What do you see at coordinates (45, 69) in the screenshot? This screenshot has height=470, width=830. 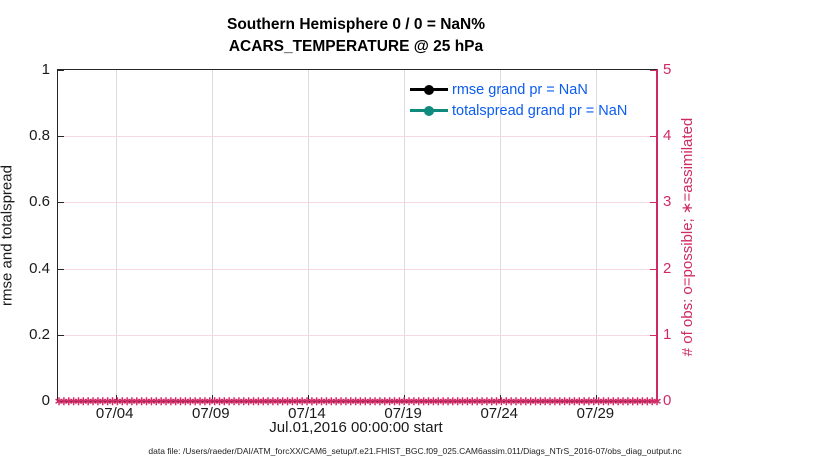 I see `left-y-tick-label: 1` at bounding box center [45, 69].